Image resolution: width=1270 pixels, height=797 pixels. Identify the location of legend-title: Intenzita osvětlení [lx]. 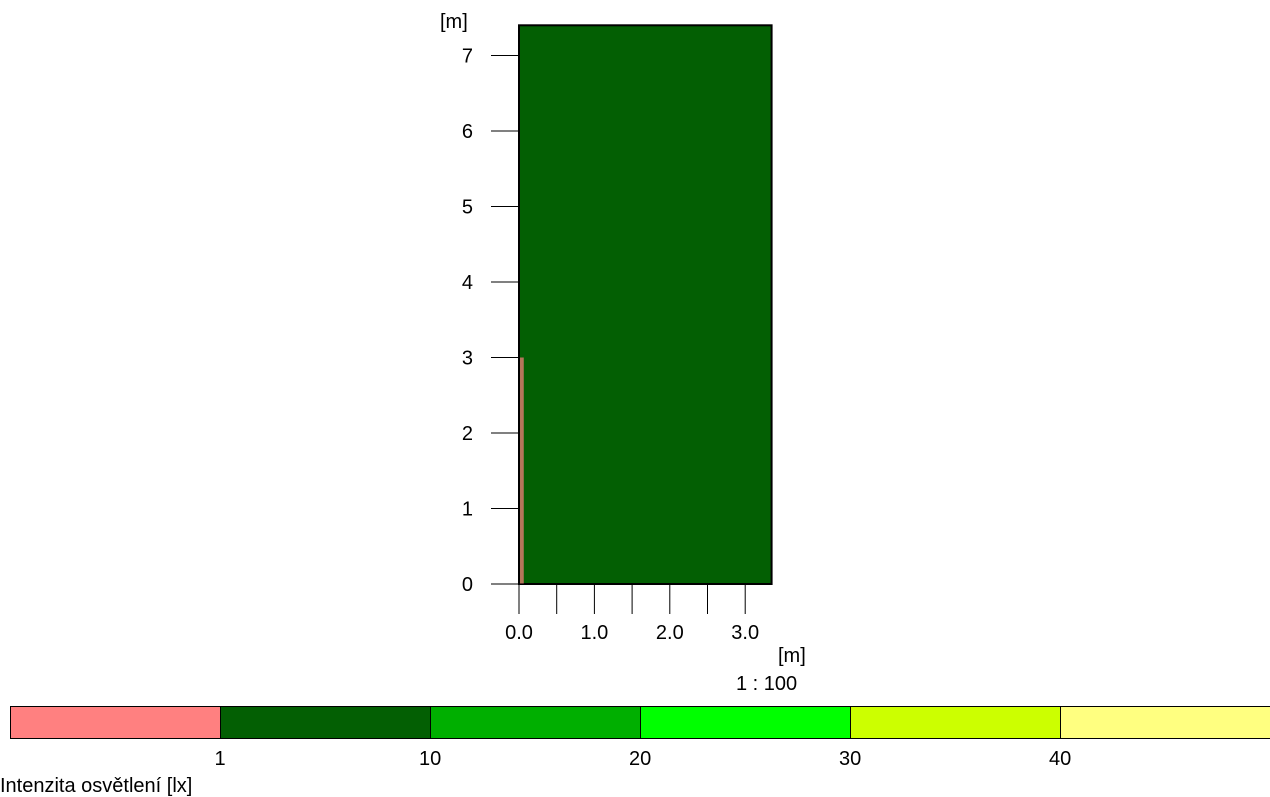
(96, 786).